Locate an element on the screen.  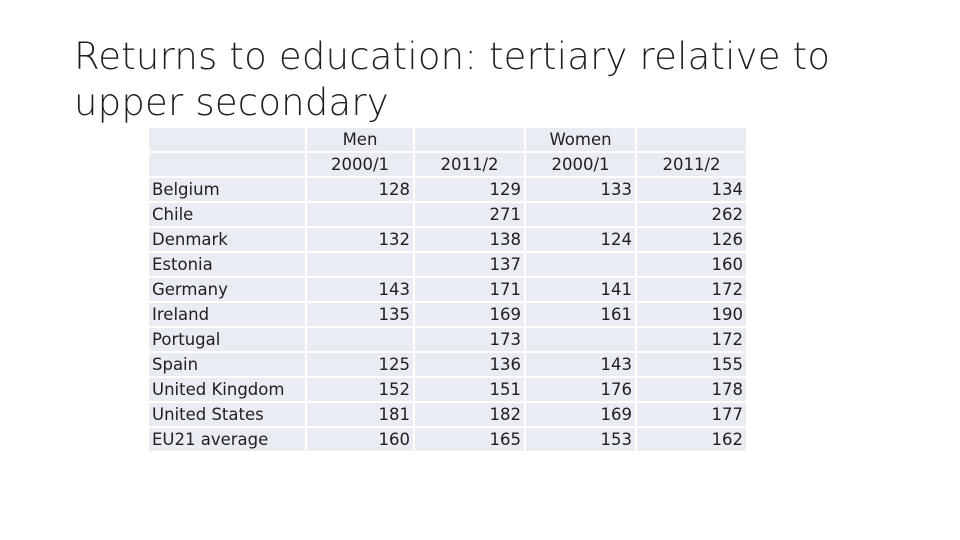
header-women-2011: 2011/2 is located at coordinates (691, 164).